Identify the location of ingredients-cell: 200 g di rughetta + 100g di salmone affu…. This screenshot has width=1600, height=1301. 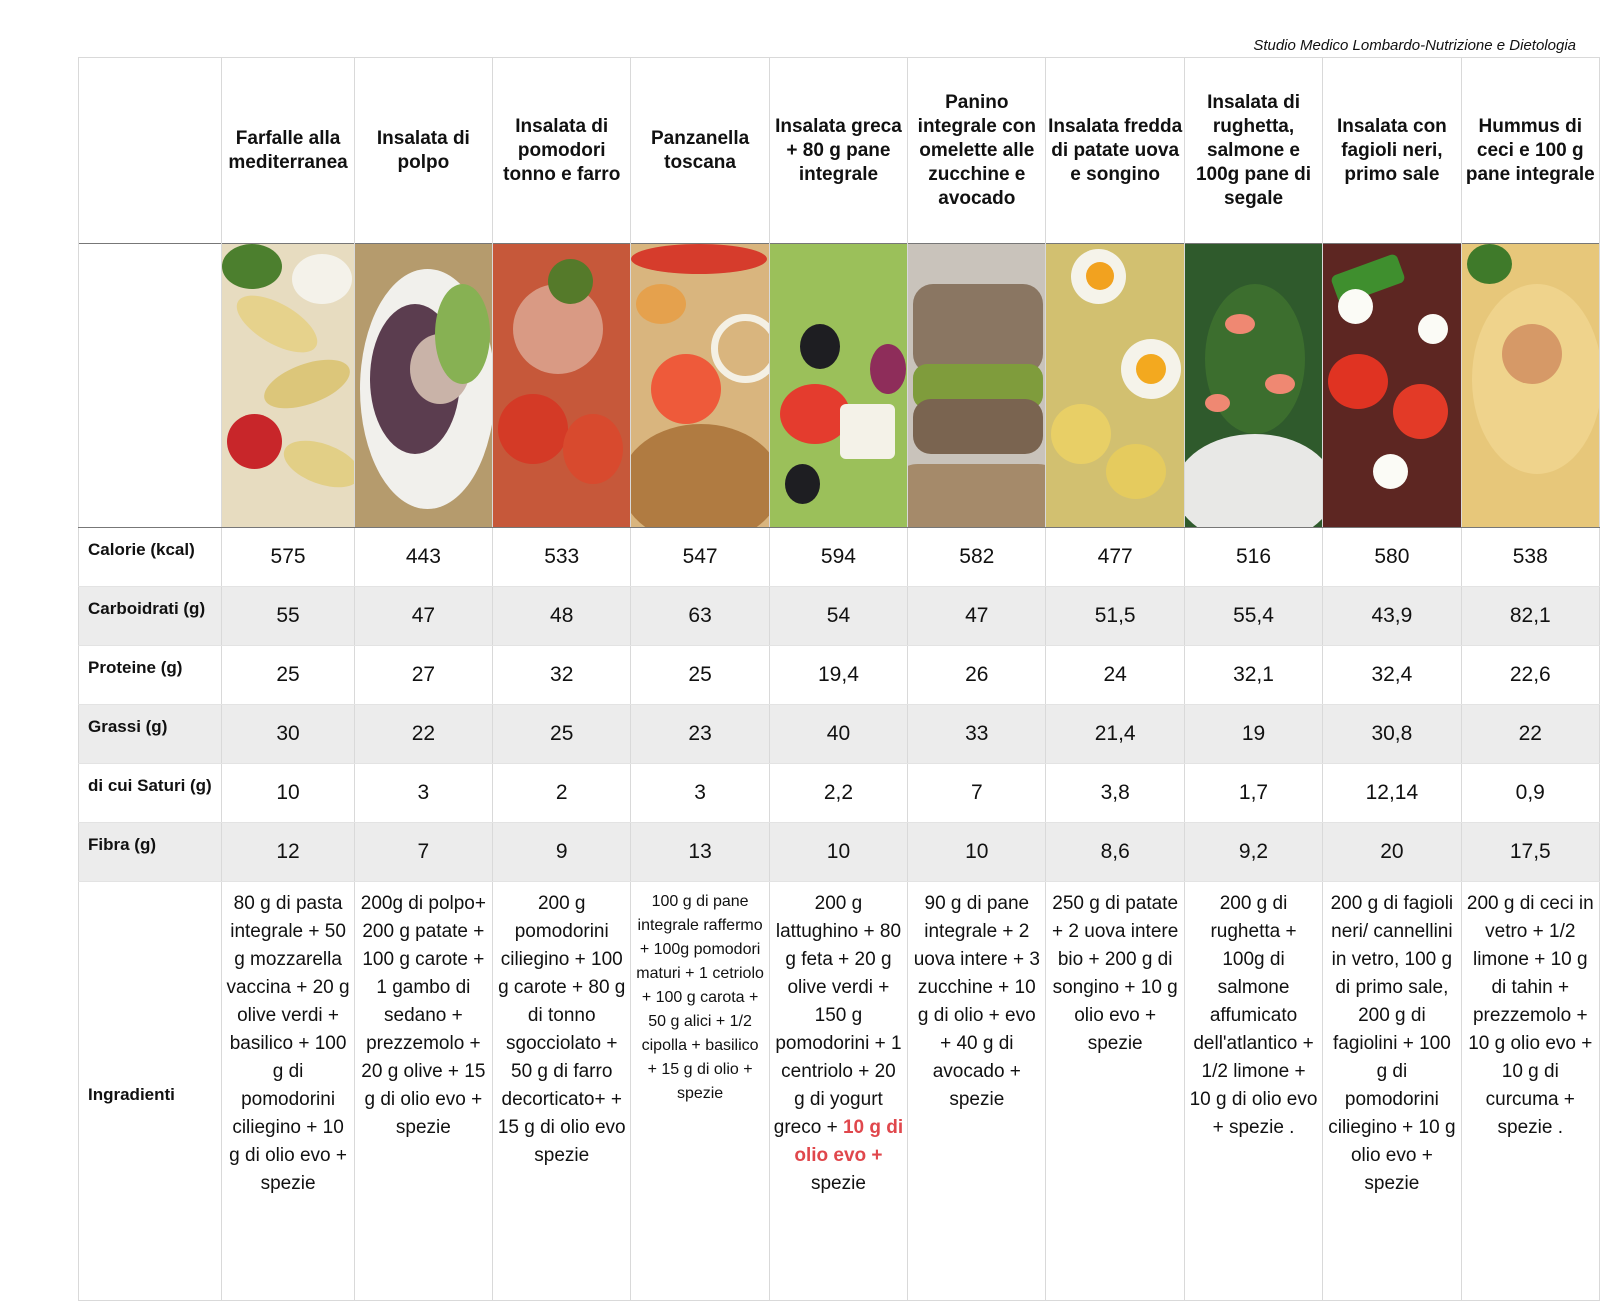
(1254, 1091).